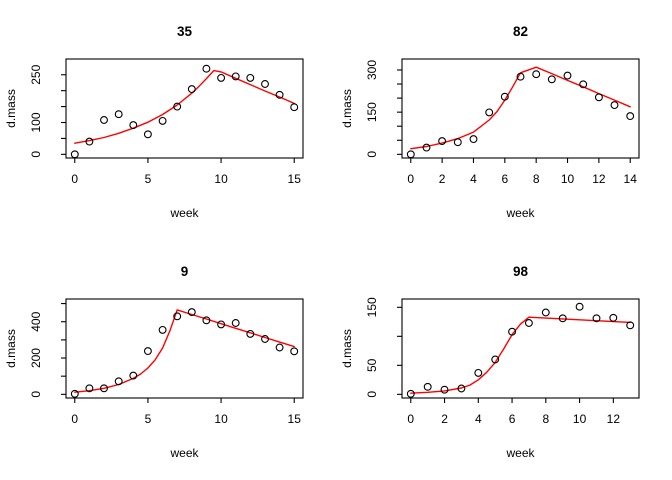 This screenshot has height=480, width=672. What do you see at coordinates (185, 31) in the screenshot?
I see `panel-title: 35` at bounding box center [185, 31].